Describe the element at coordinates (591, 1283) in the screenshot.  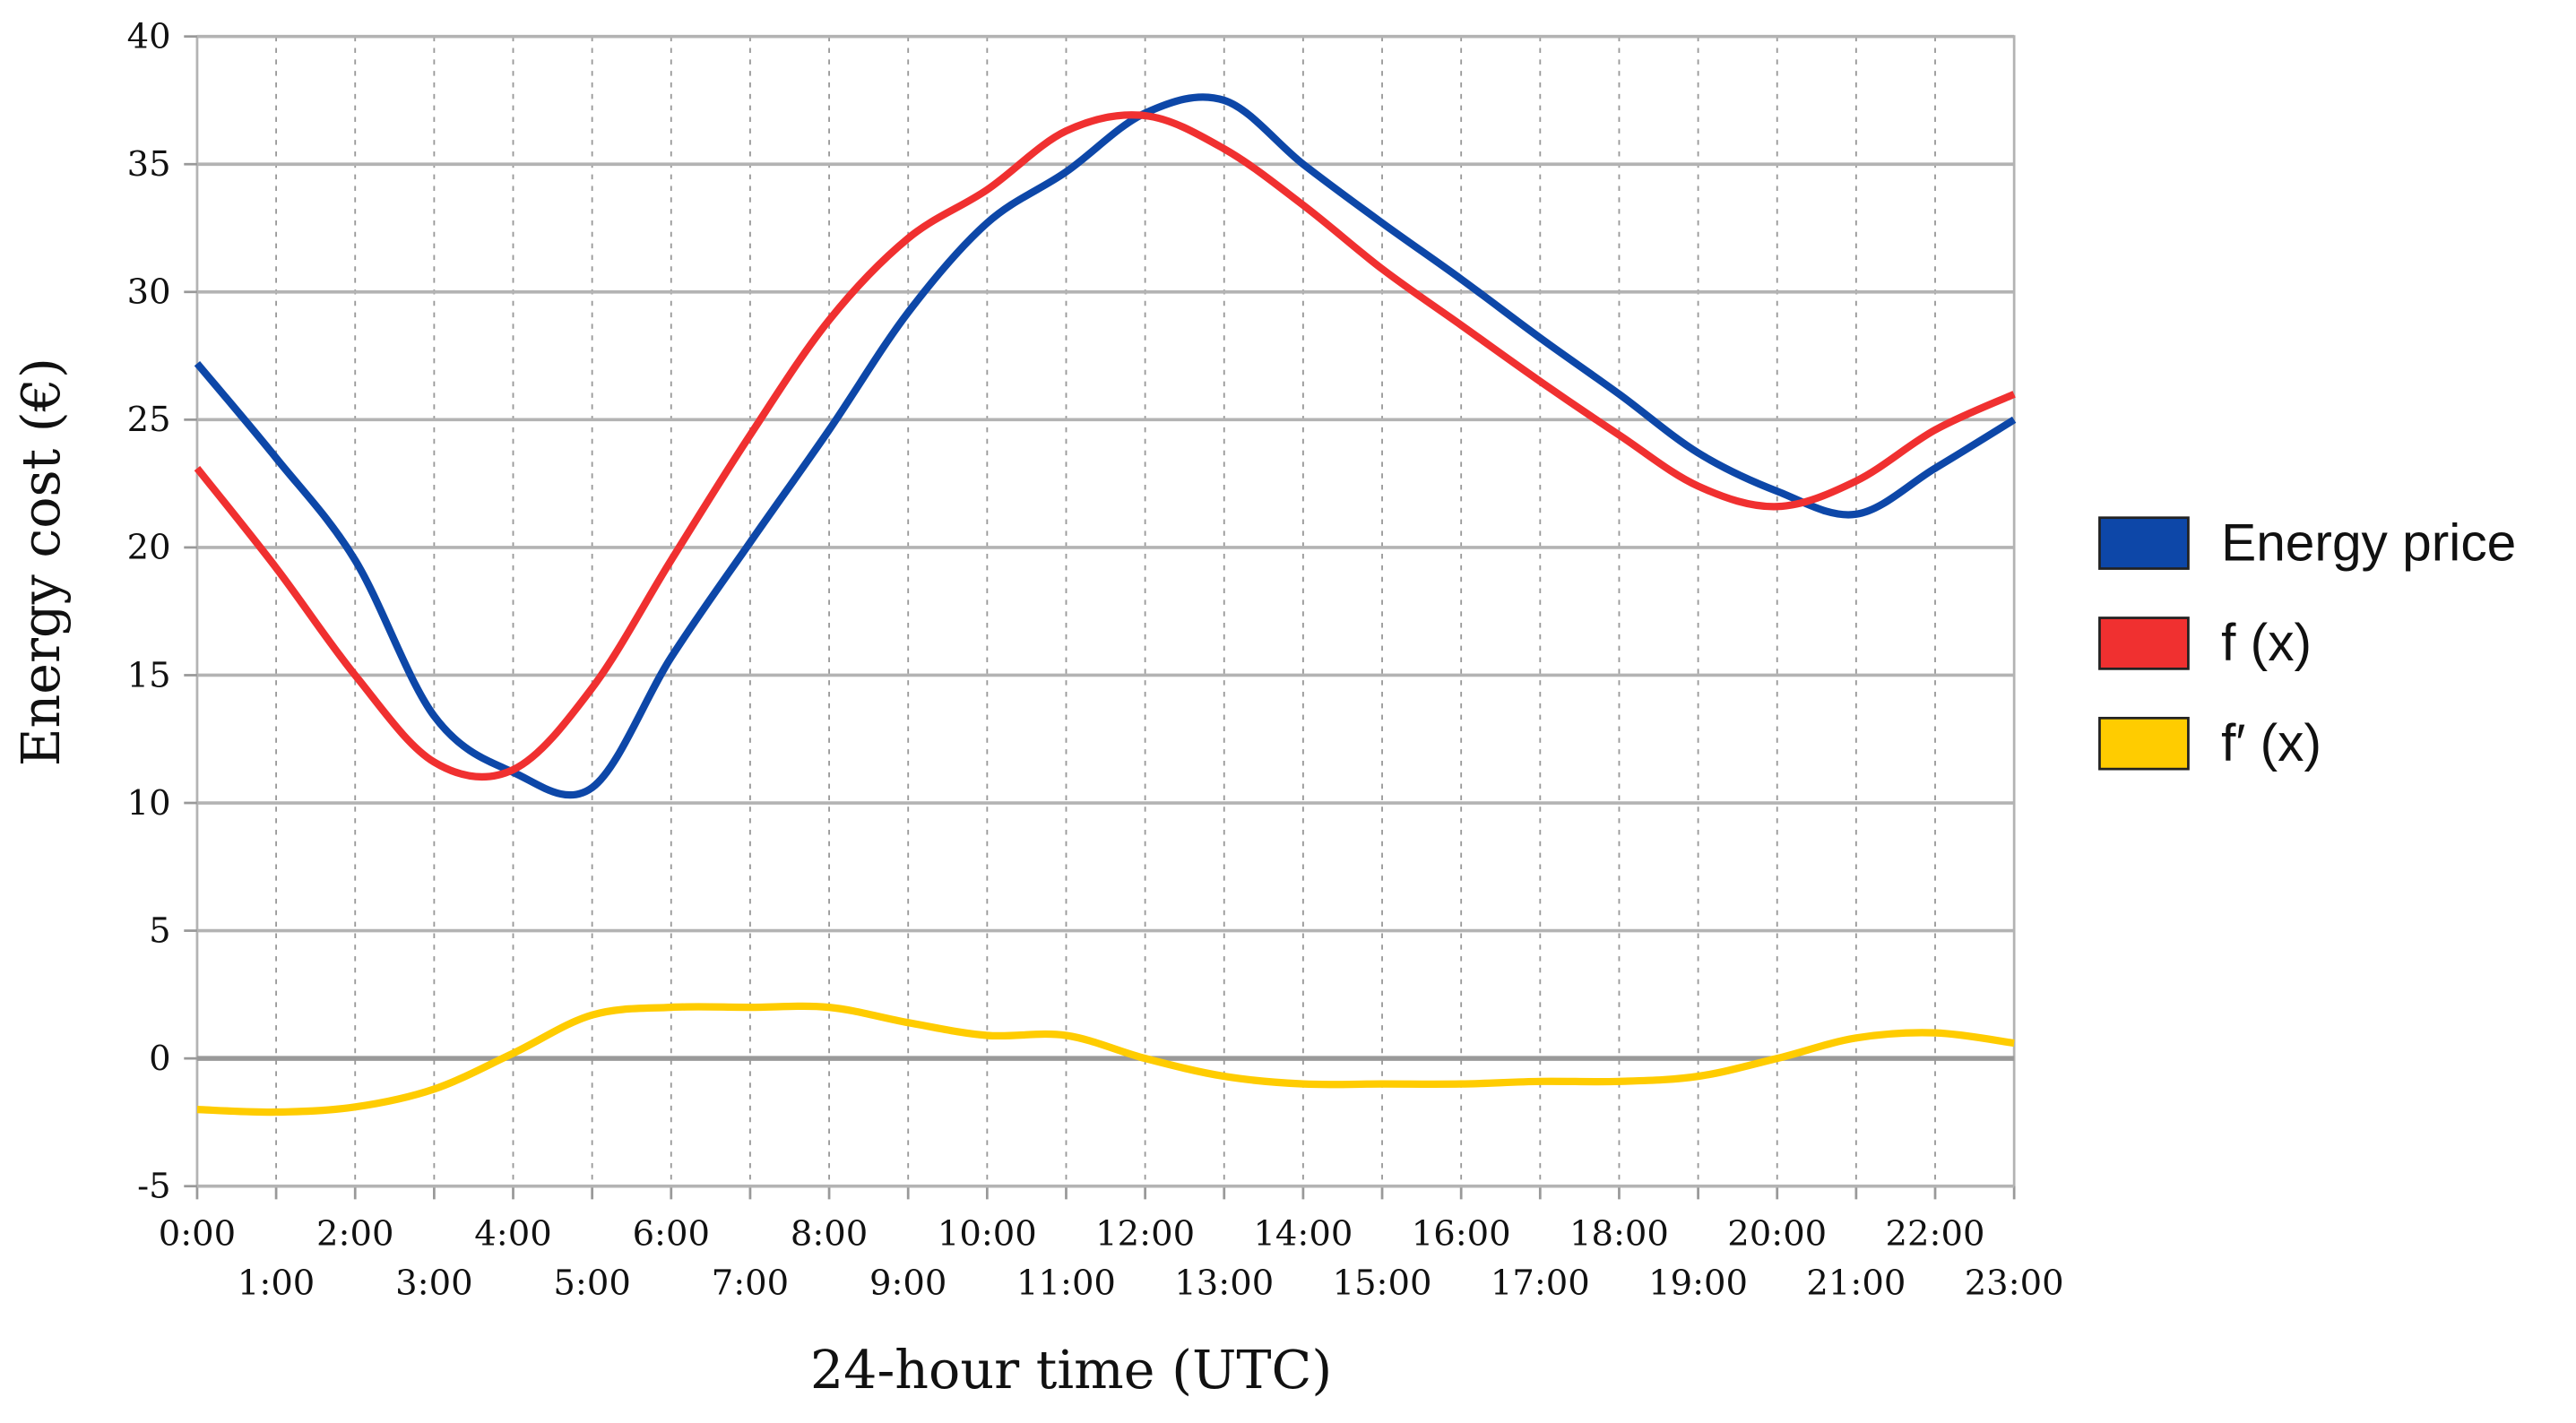
I see `x-tick-label: 5:00` at that location.